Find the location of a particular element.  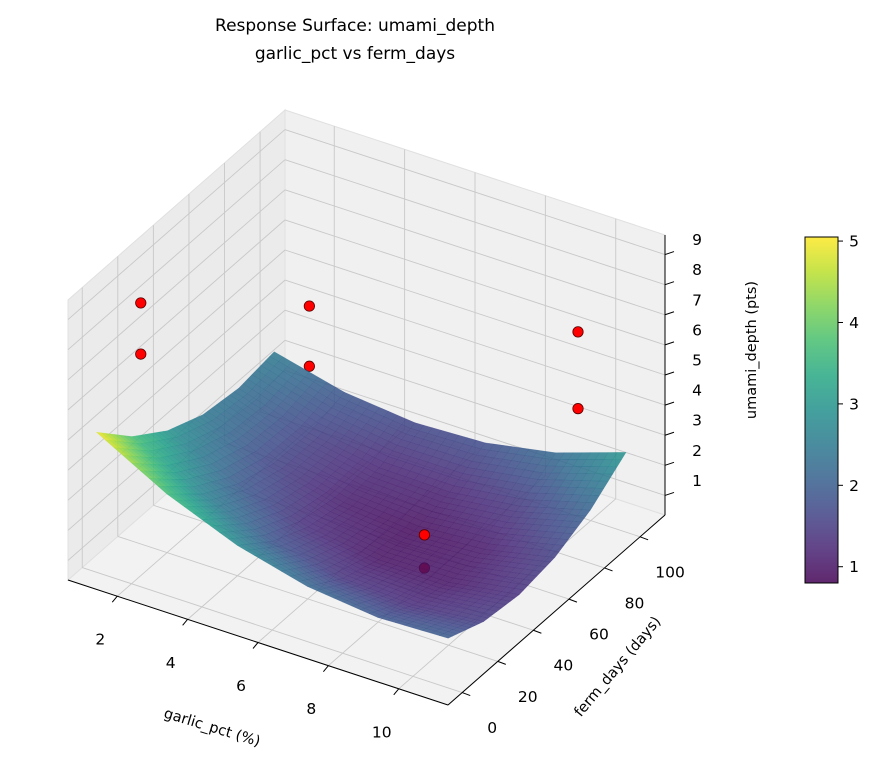

y-tick-label: 0 is located at coordinates (492, 728).